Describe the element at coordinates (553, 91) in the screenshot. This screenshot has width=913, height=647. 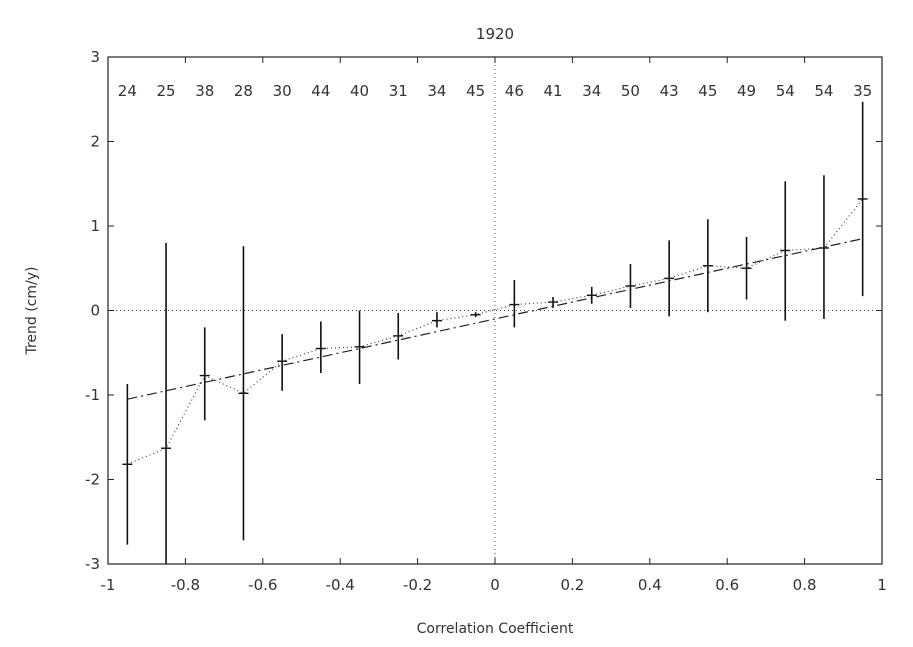
I see `sample-count-label: 41` at that location.